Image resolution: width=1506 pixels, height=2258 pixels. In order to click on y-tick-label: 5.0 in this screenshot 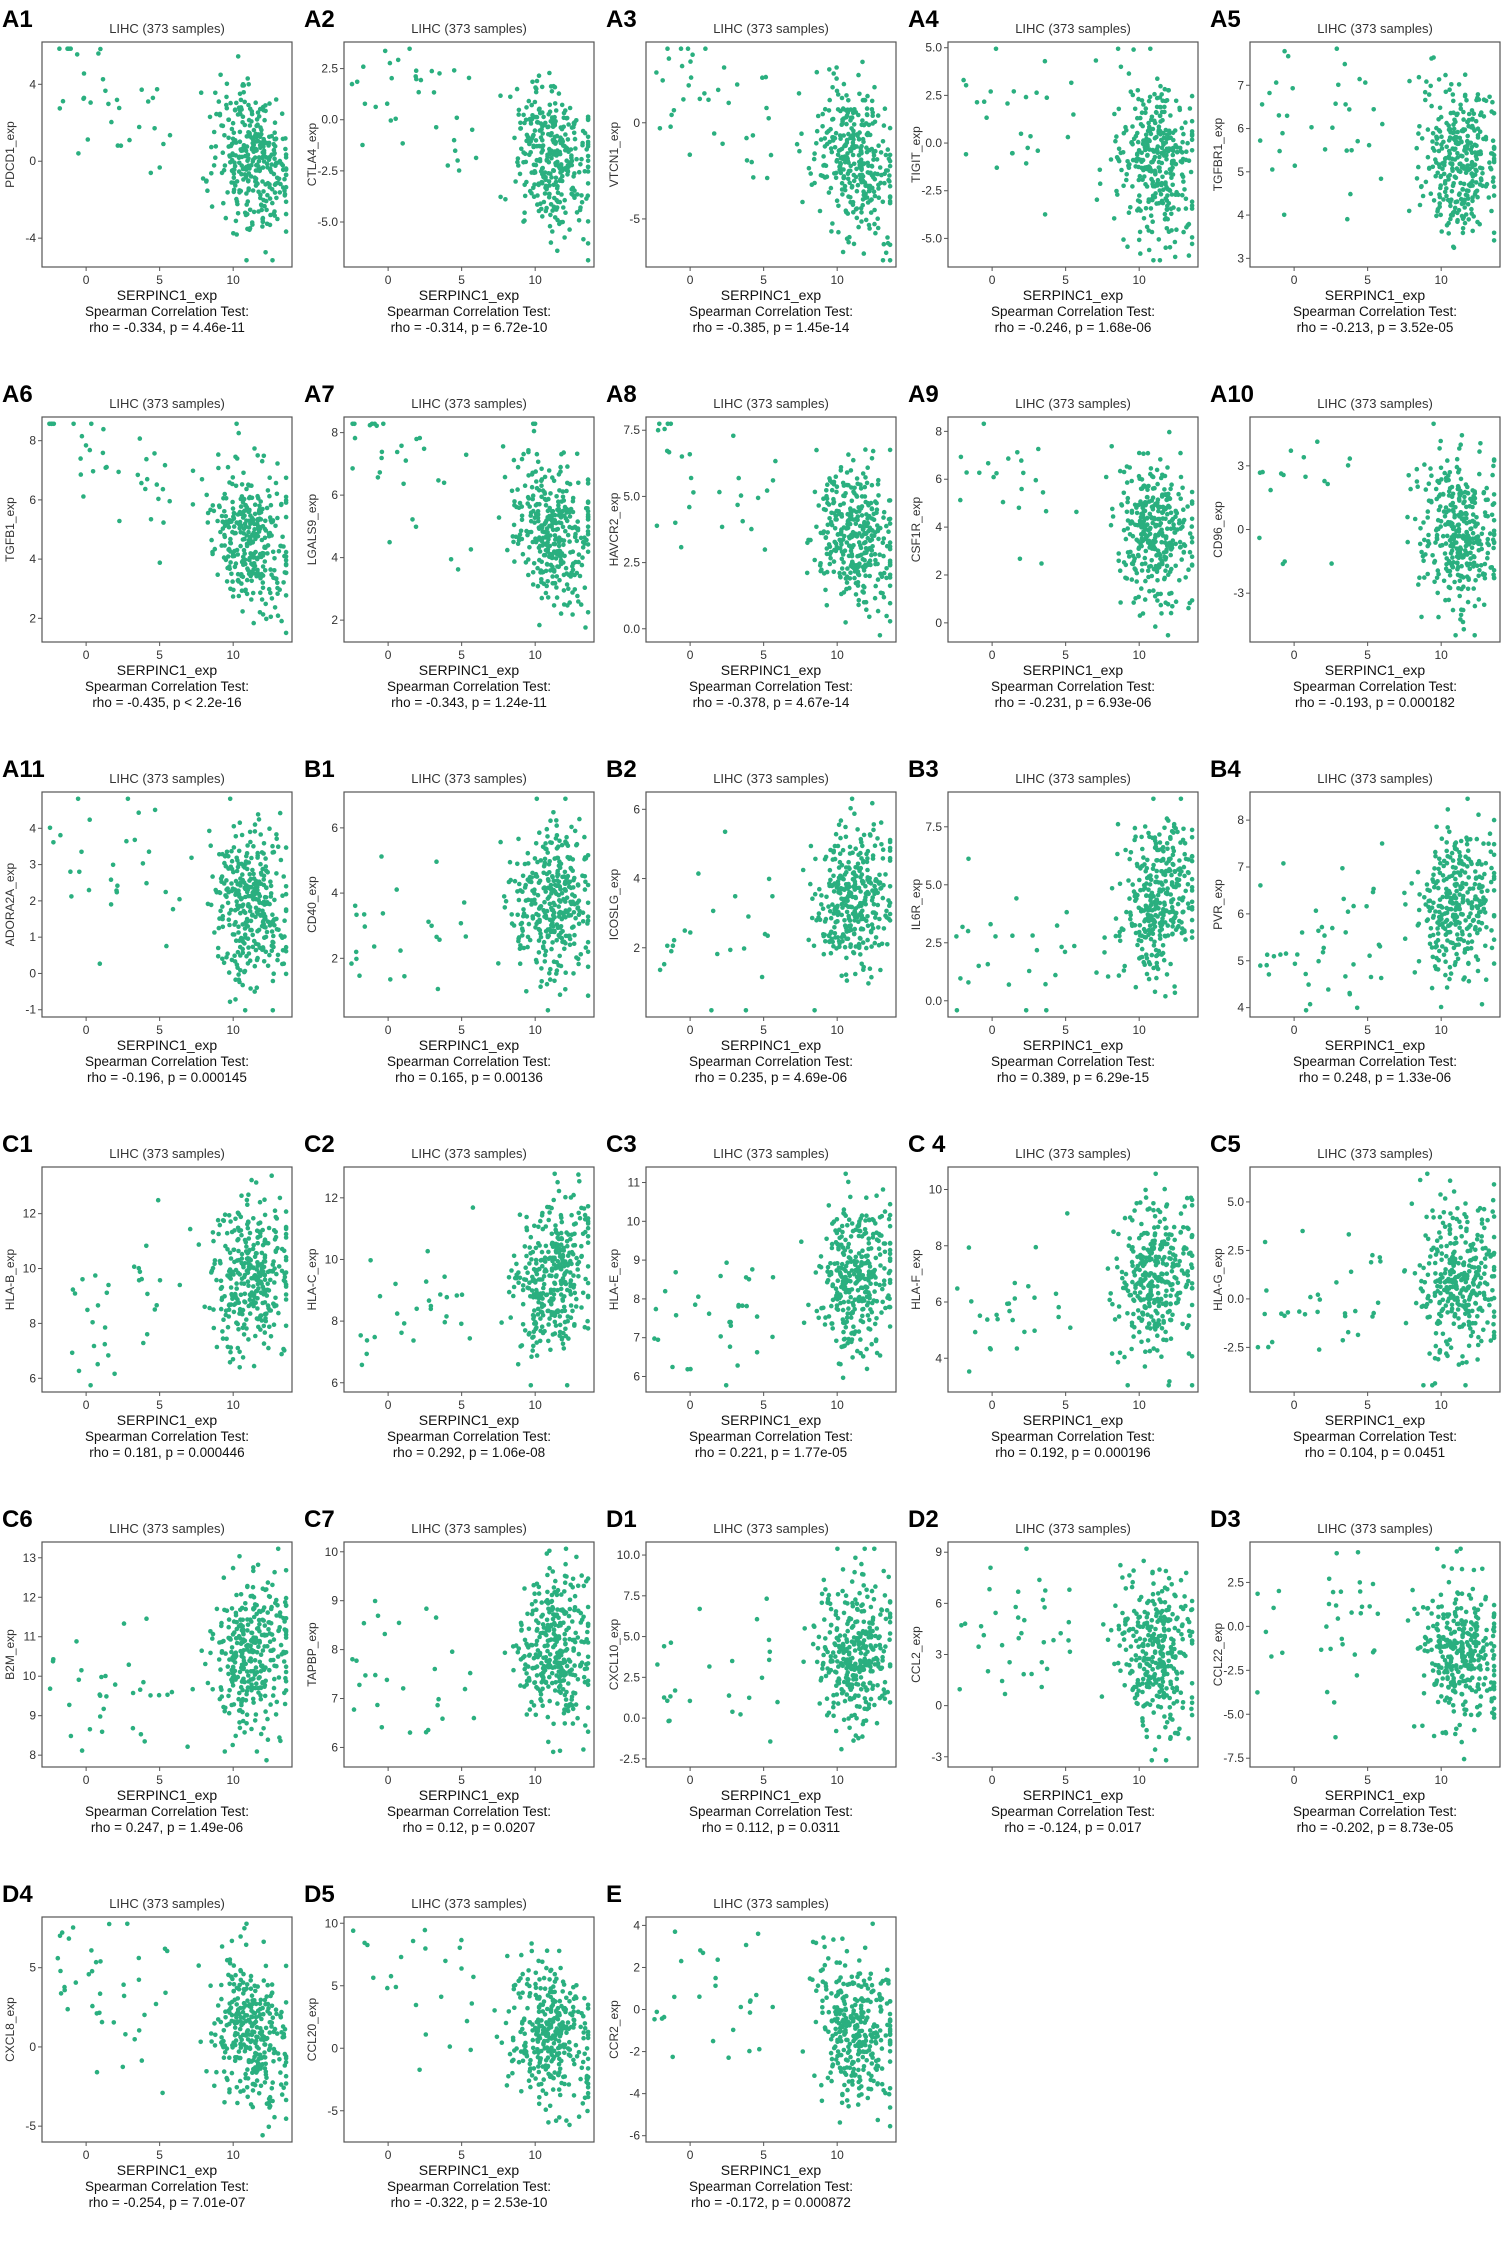, I will do `click(631, 496)`.